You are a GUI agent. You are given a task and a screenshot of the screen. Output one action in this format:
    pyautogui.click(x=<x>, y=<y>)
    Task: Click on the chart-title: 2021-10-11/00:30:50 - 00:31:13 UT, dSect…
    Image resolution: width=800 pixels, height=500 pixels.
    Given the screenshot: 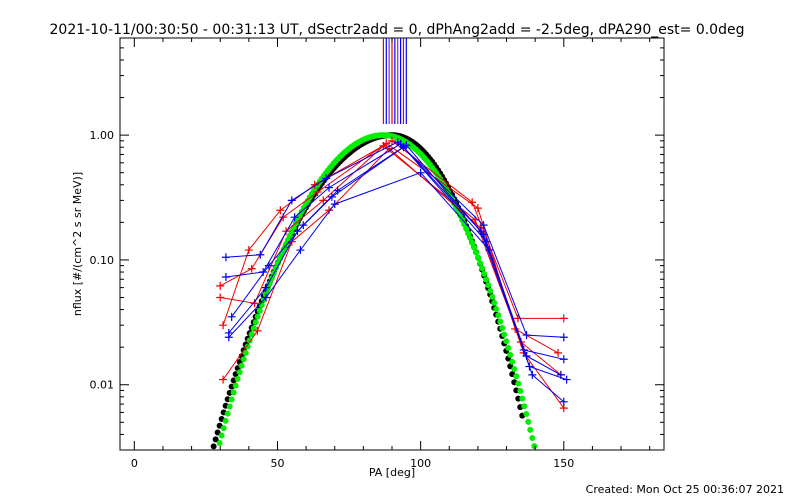 What is the action you would take?
    pyautogui.click(x=397, y=30)
    